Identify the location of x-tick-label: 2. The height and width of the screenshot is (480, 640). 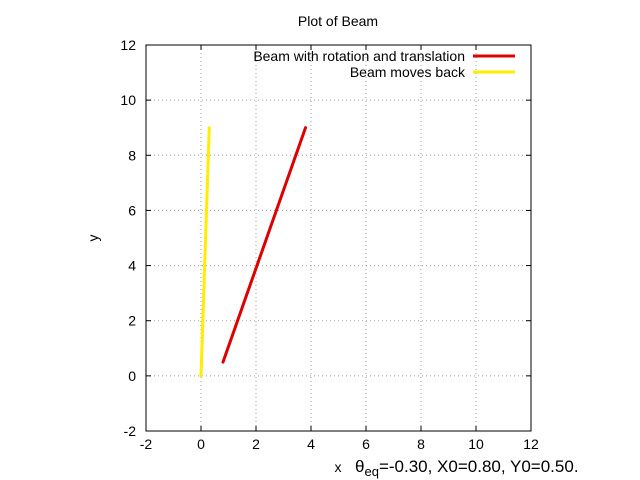
(256, 444).